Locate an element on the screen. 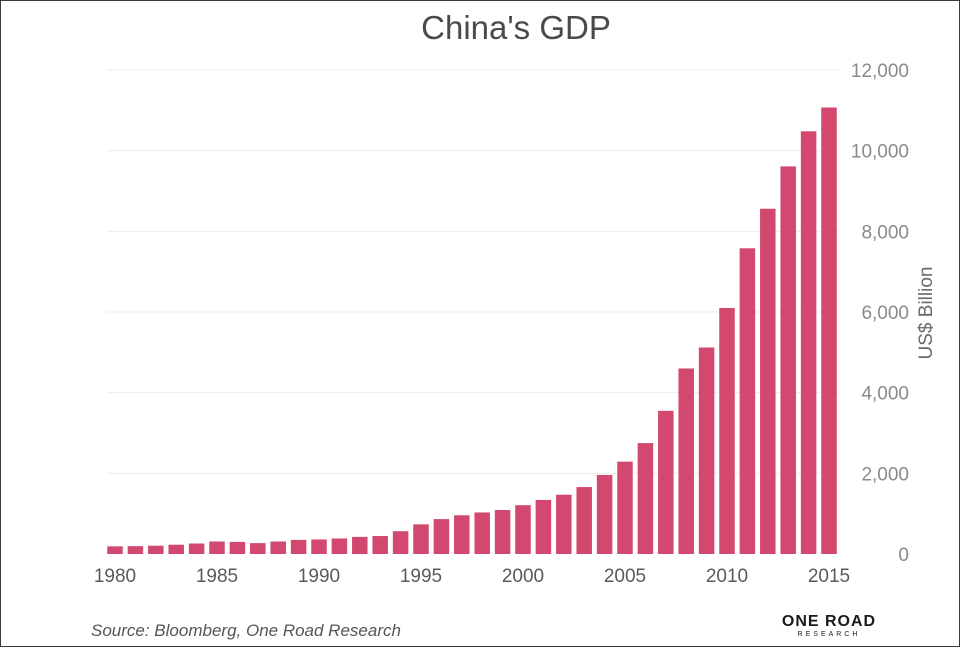 This screenshot has width=960, height=647. bar-2002 is located at coordinates (564, 524).